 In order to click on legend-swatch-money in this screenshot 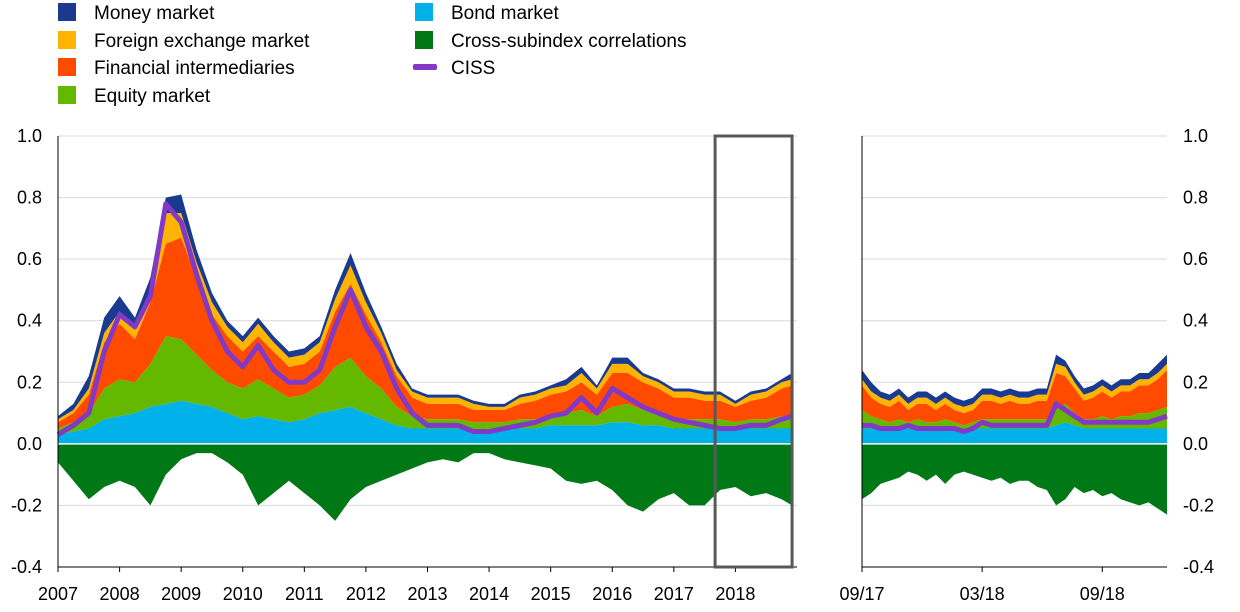, I will do `click(67, 12)`.